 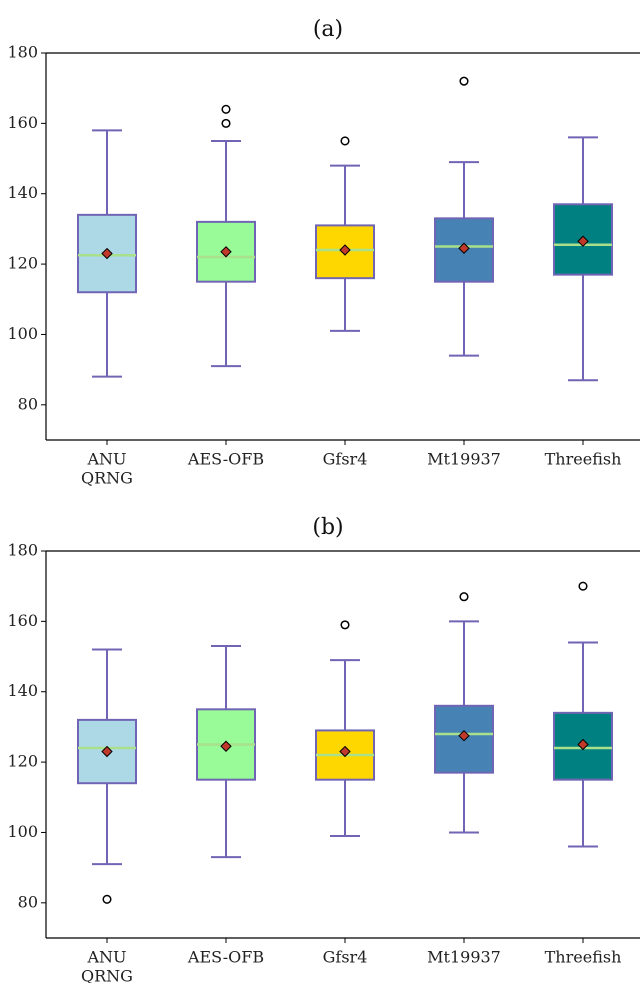 What do you see at coordinates (328, 29) in the screenshot?
I see `chart-title: (a)` at bounding box center [328, 29].